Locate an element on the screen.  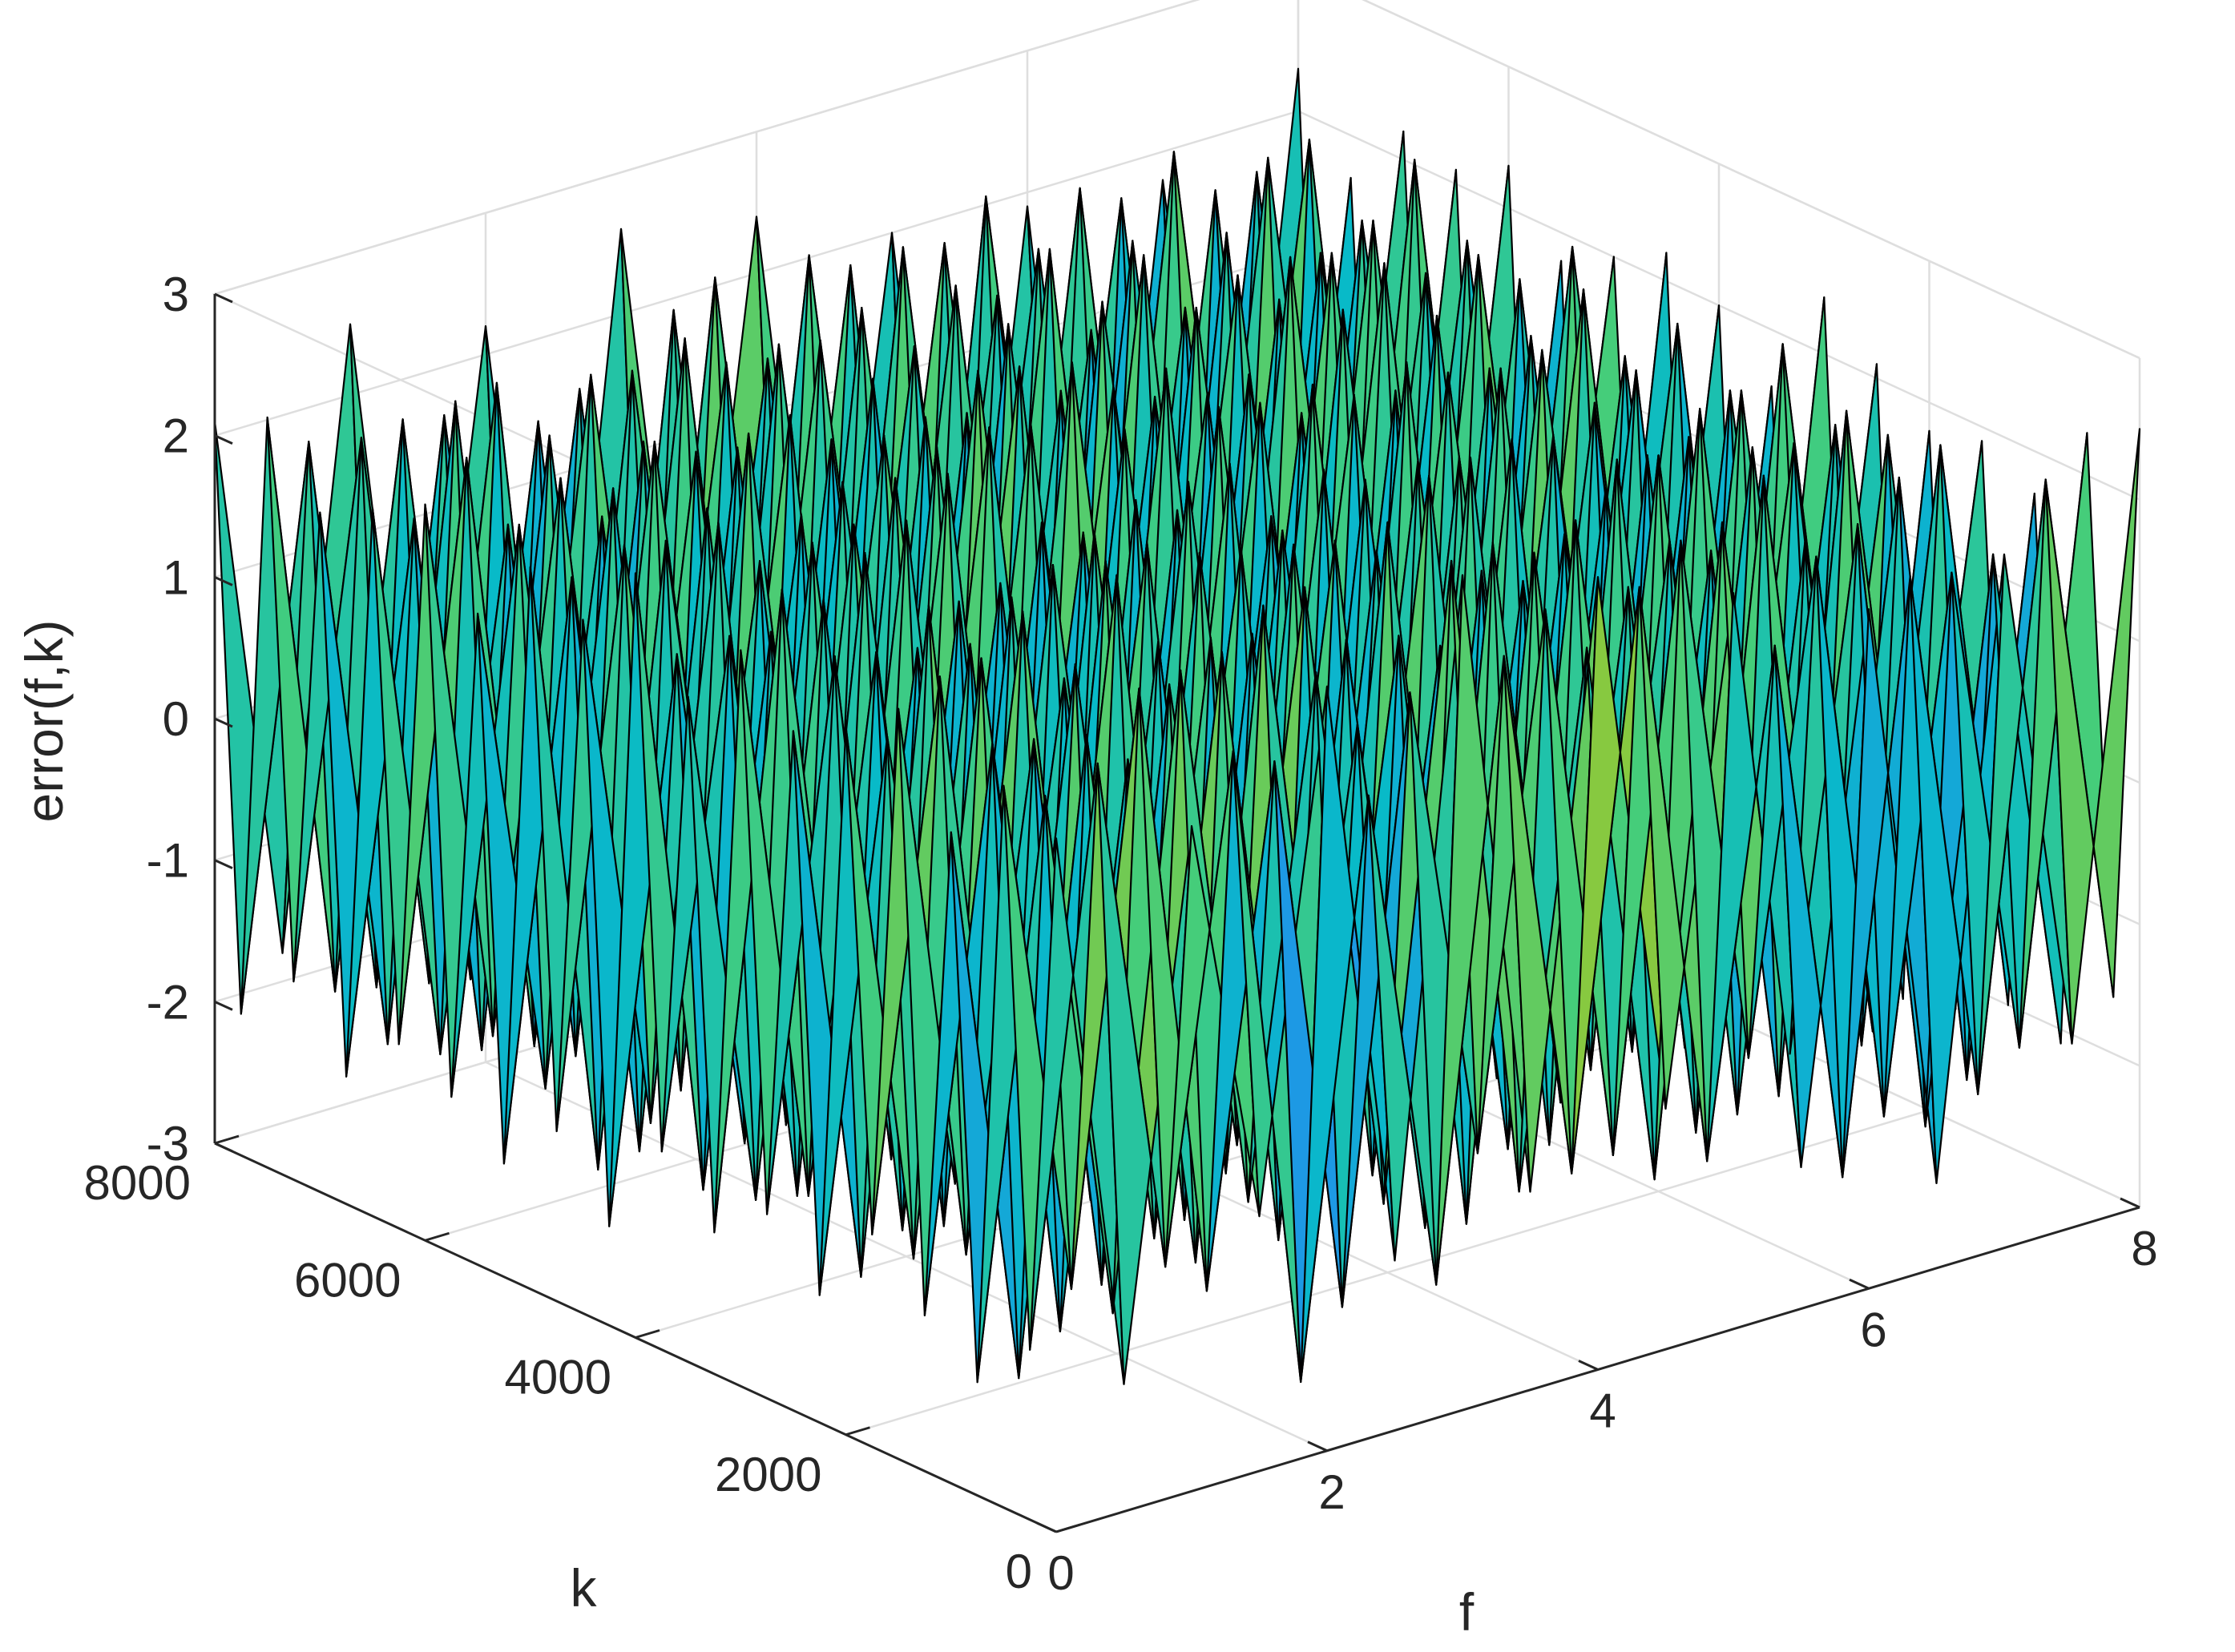
y-tick-label: 4000 is located at coordinates (558, 1378).